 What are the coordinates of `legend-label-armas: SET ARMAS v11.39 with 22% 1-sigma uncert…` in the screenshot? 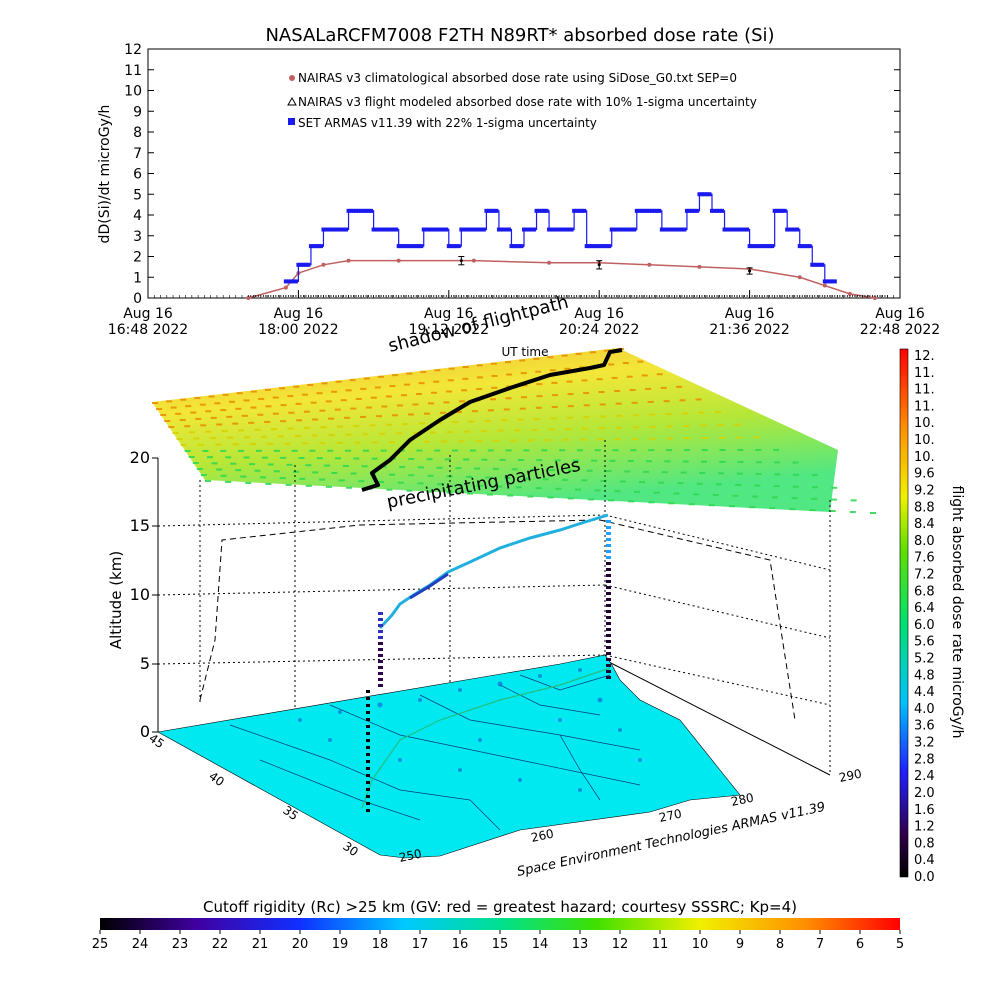 It's located at (447, 123).